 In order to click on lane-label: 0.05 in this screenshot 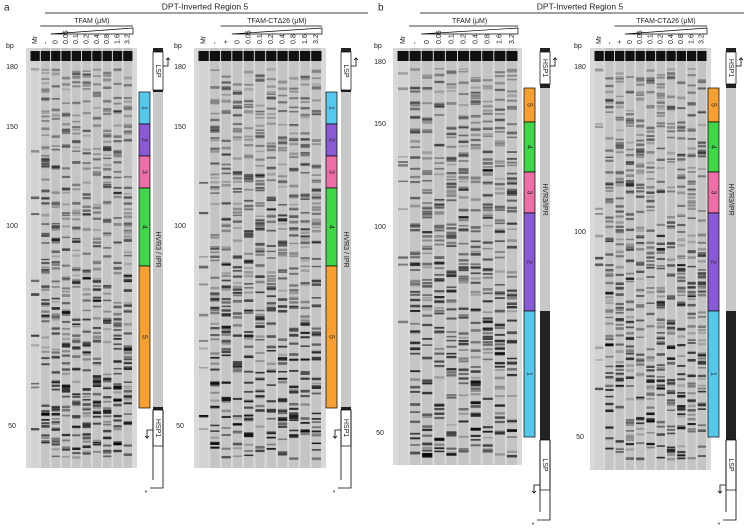, I will do `click(66, 37)`.